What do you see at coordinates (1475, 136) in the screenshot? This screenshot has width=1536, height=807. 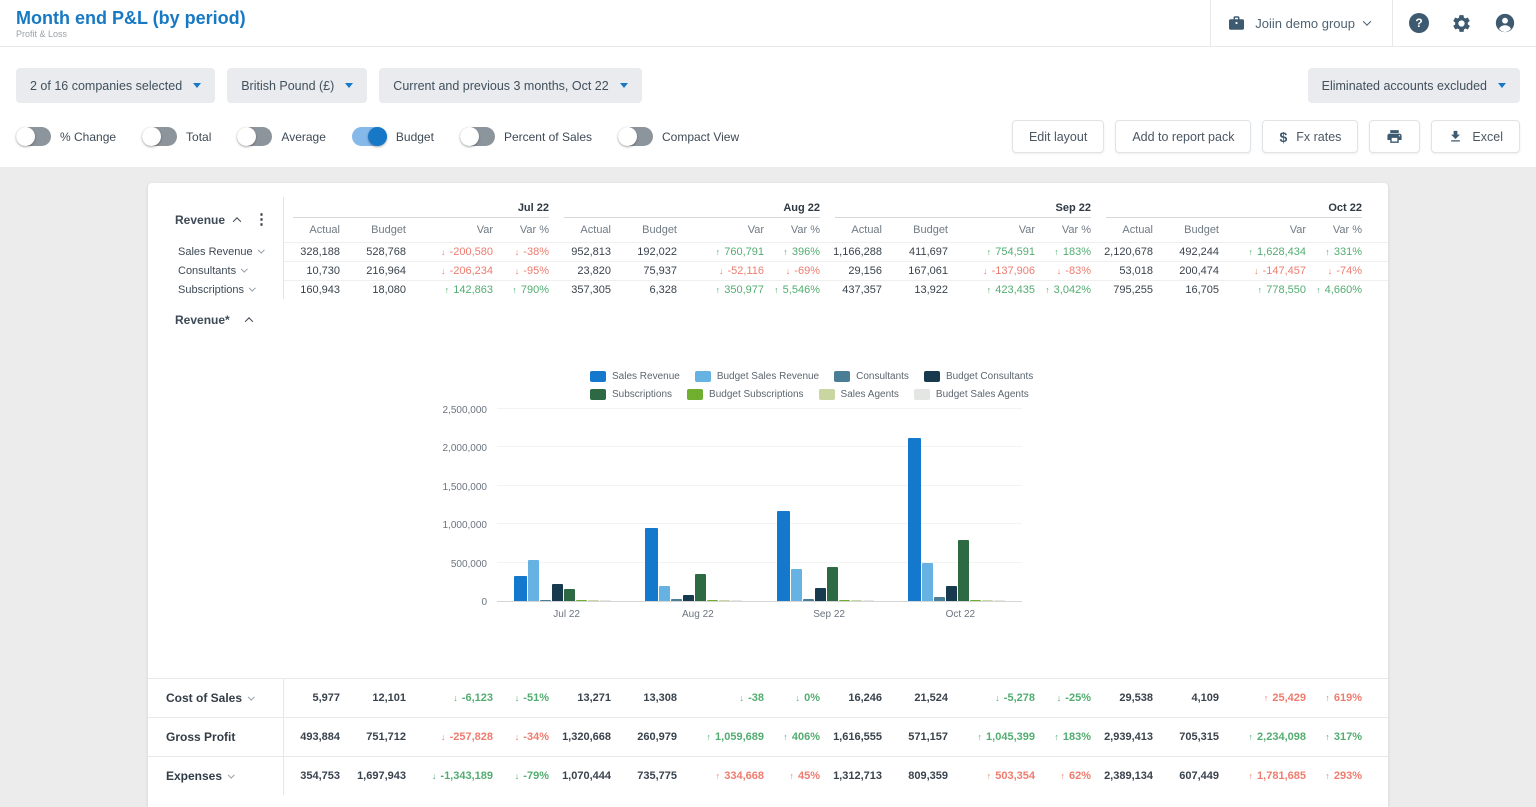 I see `excel-button: Excel` at bounding box center [1475, 136].